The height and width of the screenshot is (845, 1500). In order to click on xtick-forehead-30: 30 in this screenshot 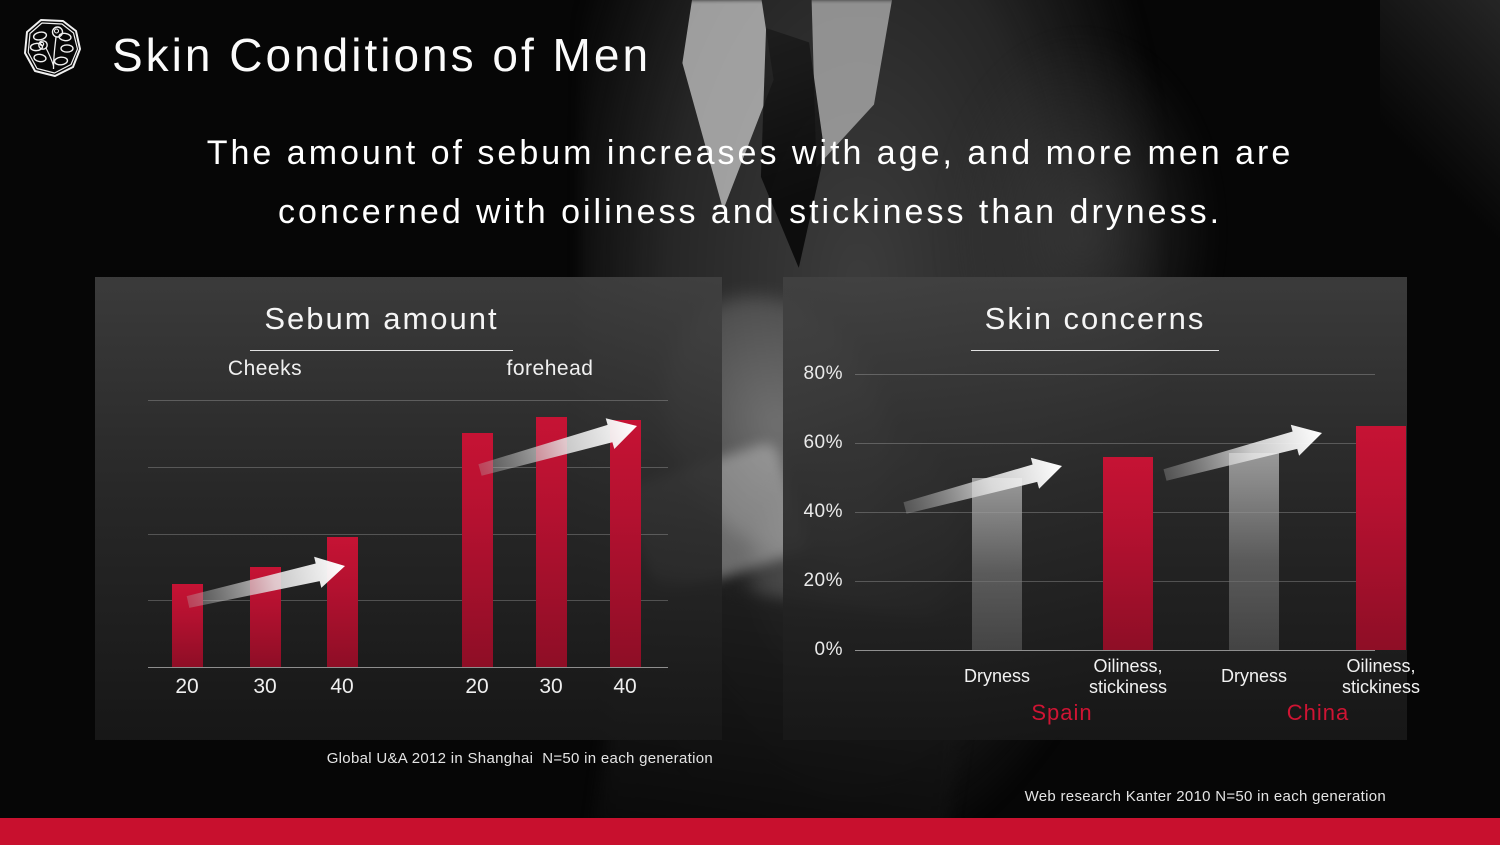, I will do `click(551, 686)`.